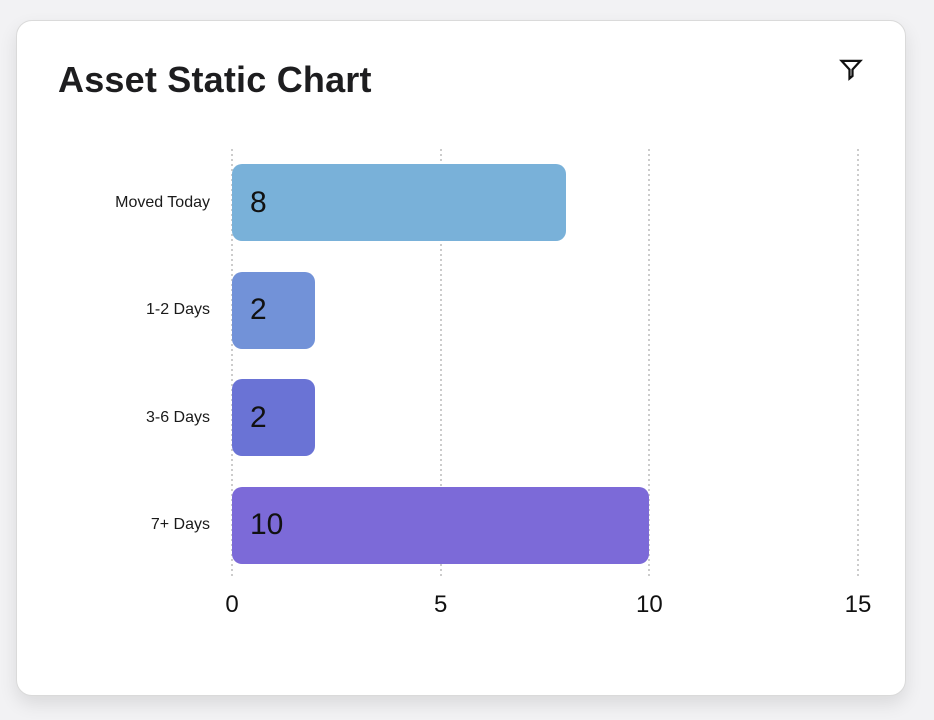 This screenshot has width=934, height=720. I want to click on bar-value-label: 8, so click(258, 202).